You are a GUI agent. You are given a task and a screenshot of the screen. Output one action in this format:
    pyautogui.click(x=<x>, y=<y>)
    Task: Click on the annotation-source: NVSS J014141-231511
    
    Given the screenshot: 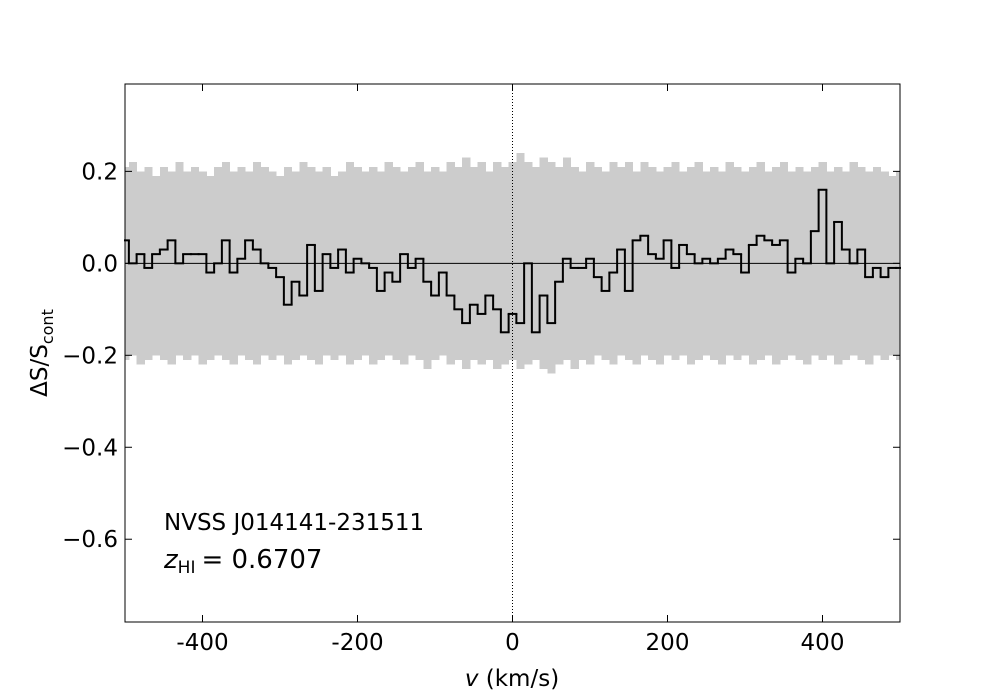 What is the action you would take?
    pyautogui.click(x=294, y=523)
    